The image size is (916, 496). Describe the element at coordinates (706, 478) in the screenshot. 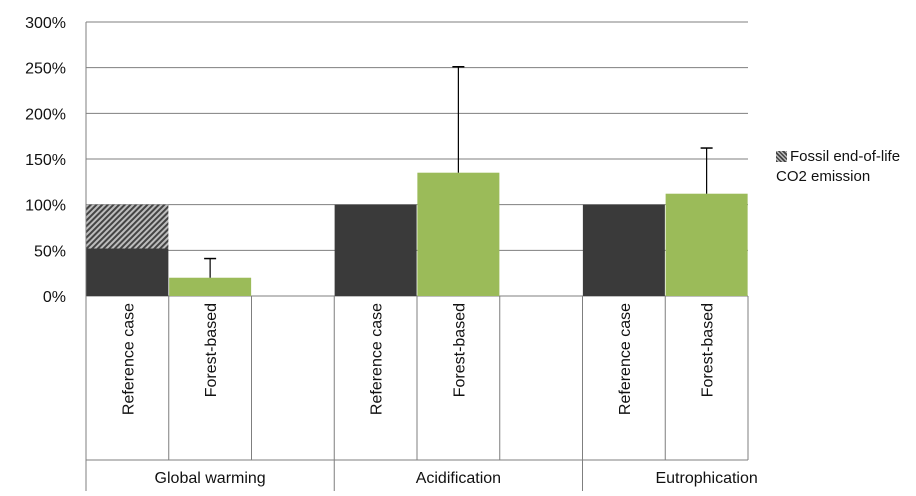

I see `group-label: Eutrophication` at that location.